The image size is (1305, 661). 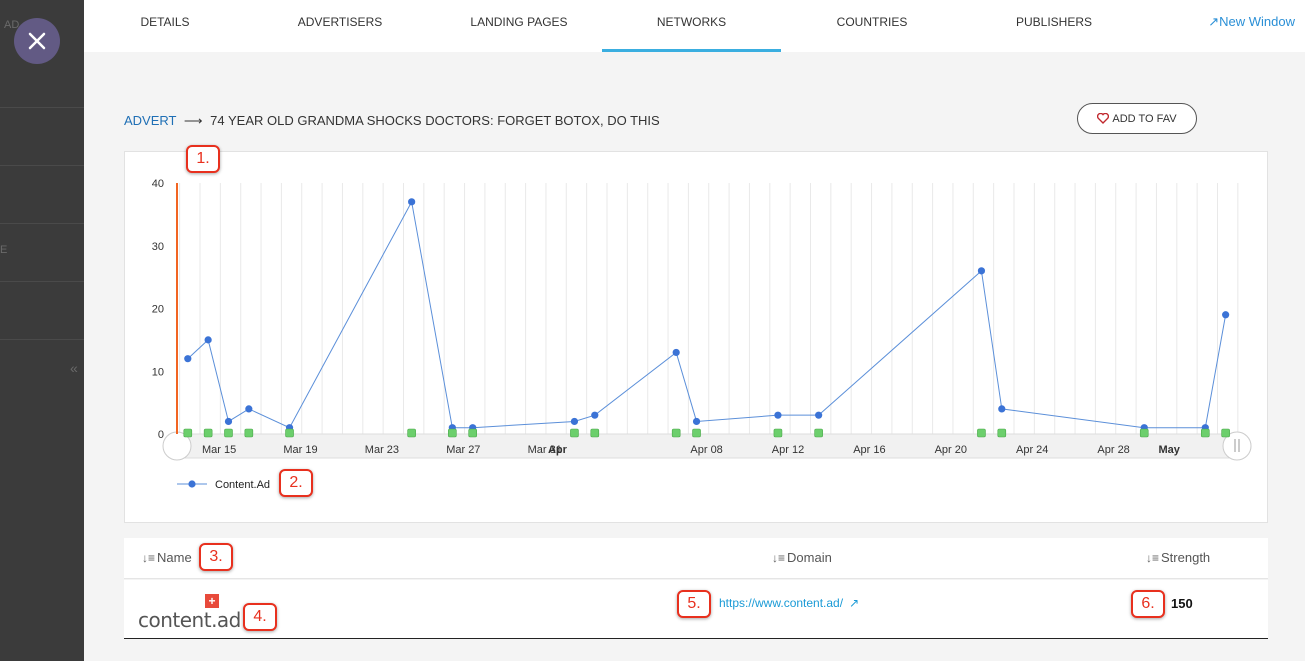 I want to click on x-tick-label: Apr 12, so click(x=788, y=450).